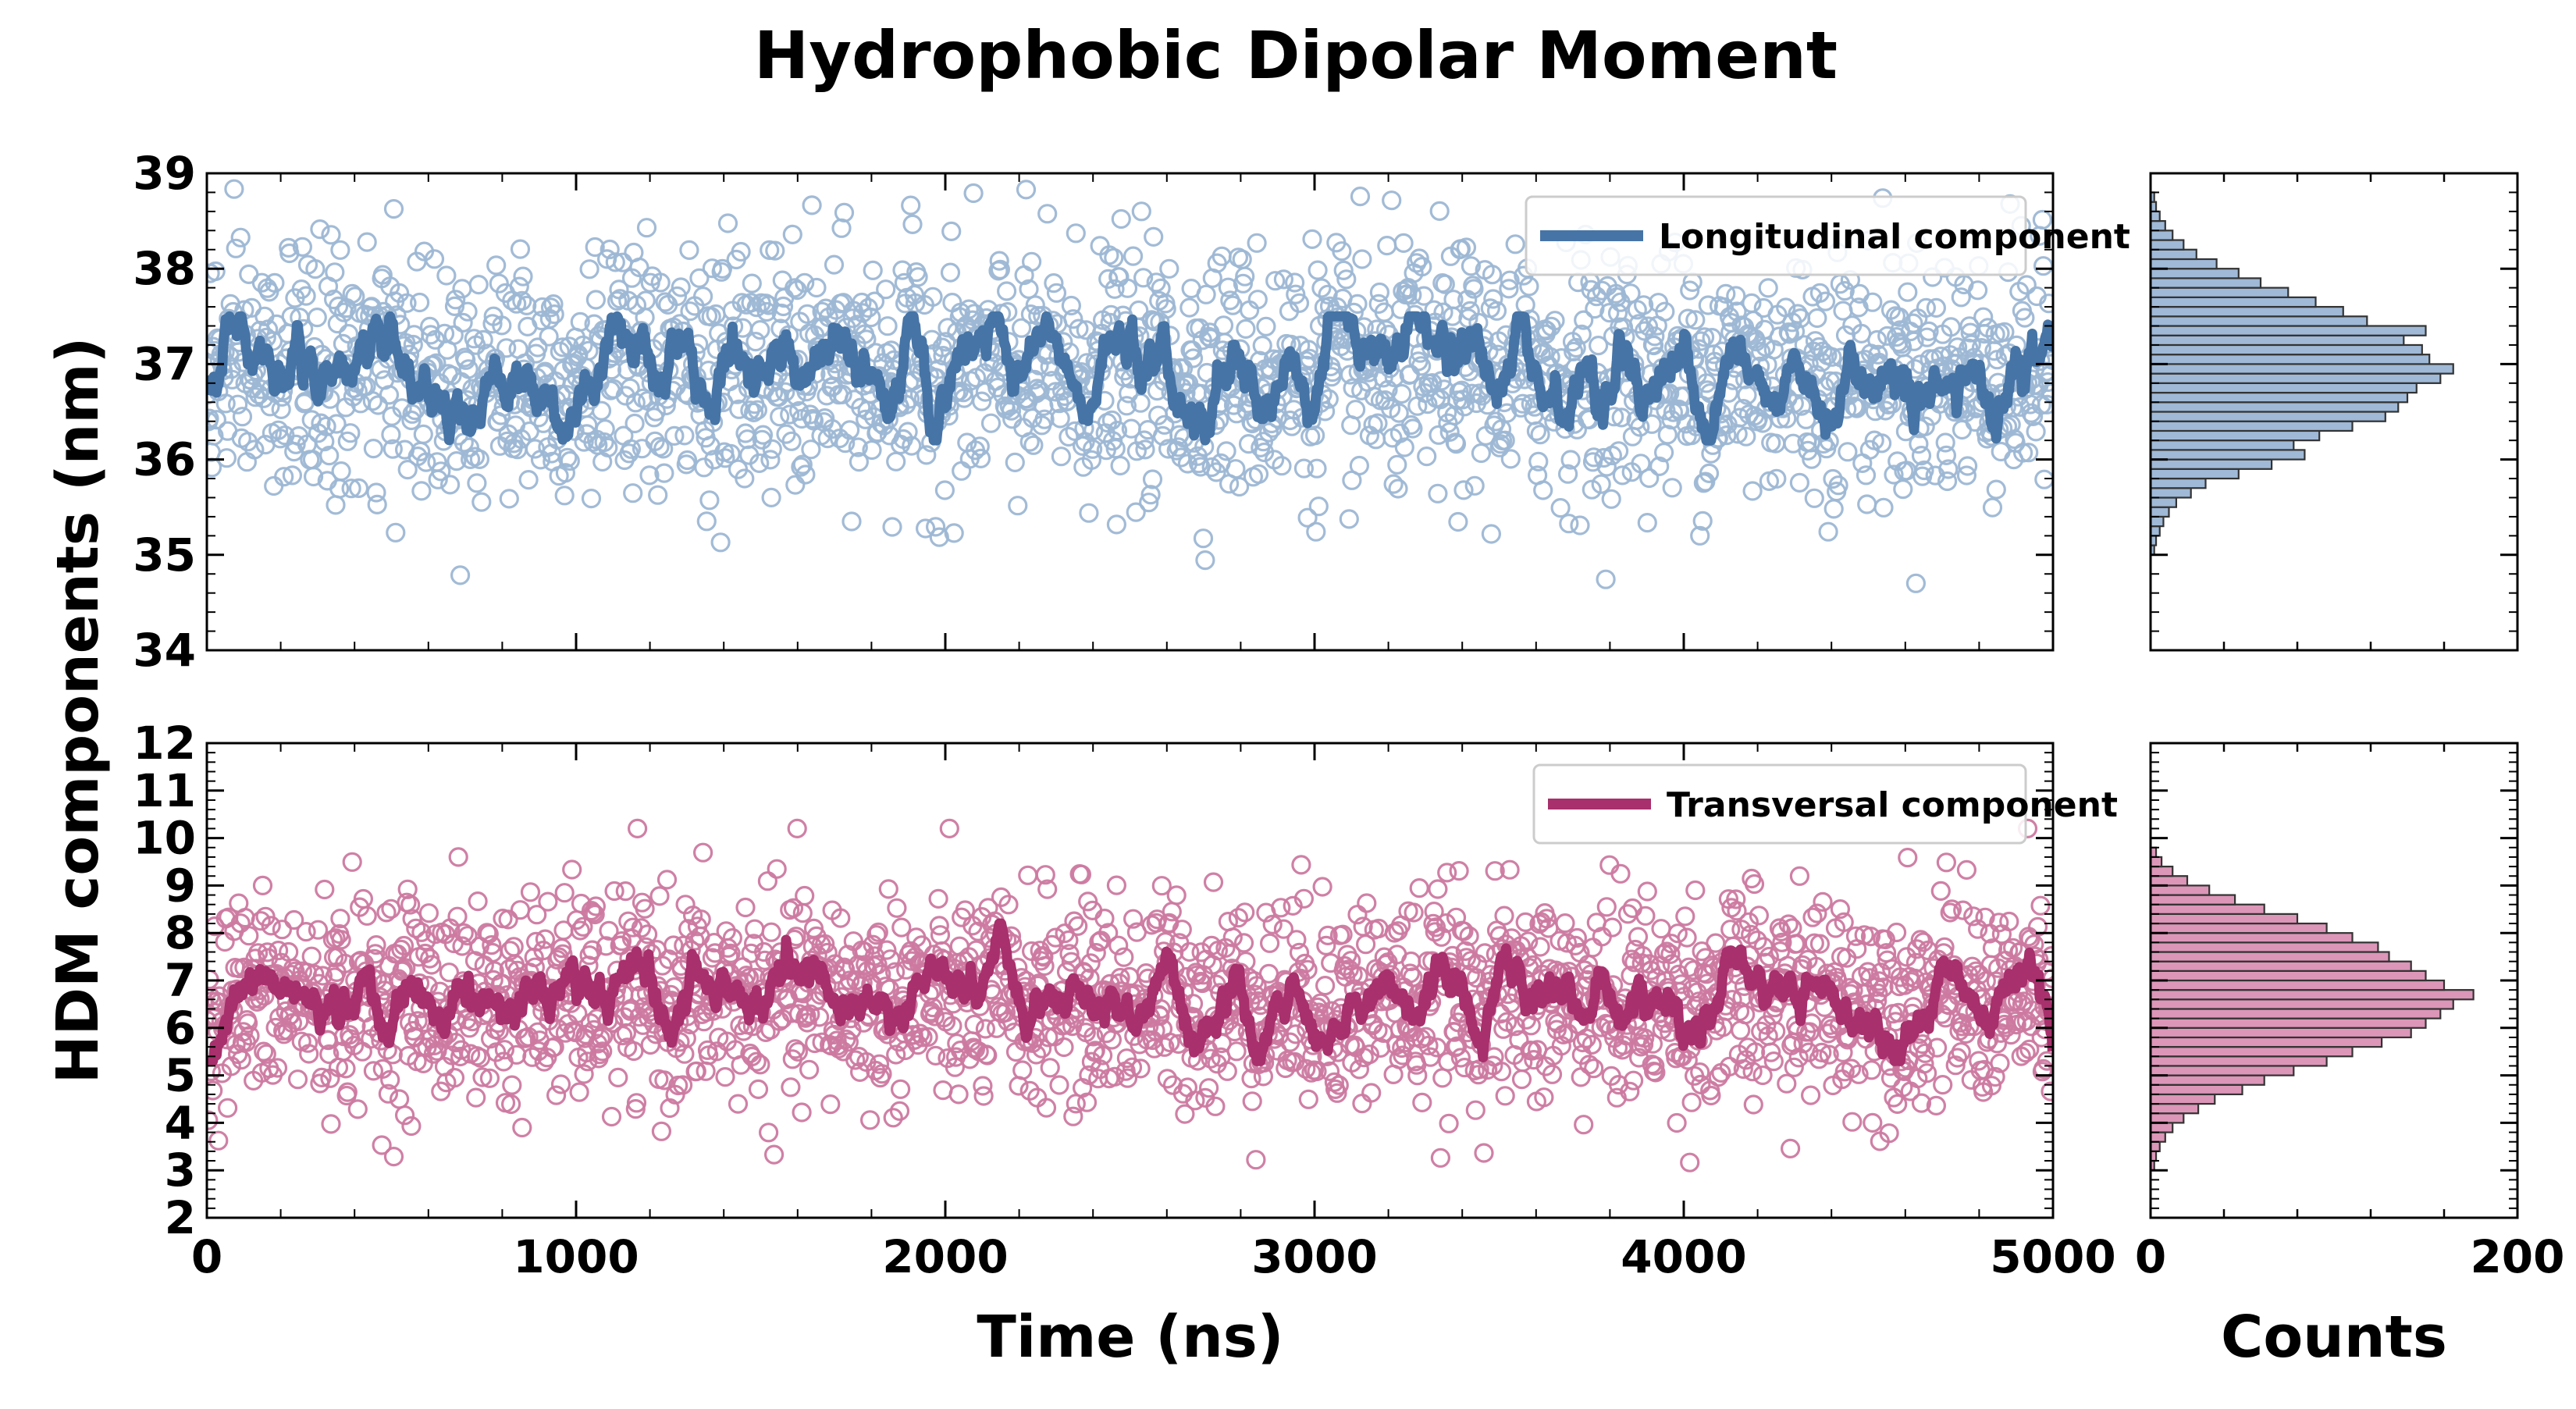 The height and width of the screenshot is (1409, 2576). Describe the element at coordinates (180, 980) in the screenshot. I see `transversal-y-tick-label: 7` at that location.